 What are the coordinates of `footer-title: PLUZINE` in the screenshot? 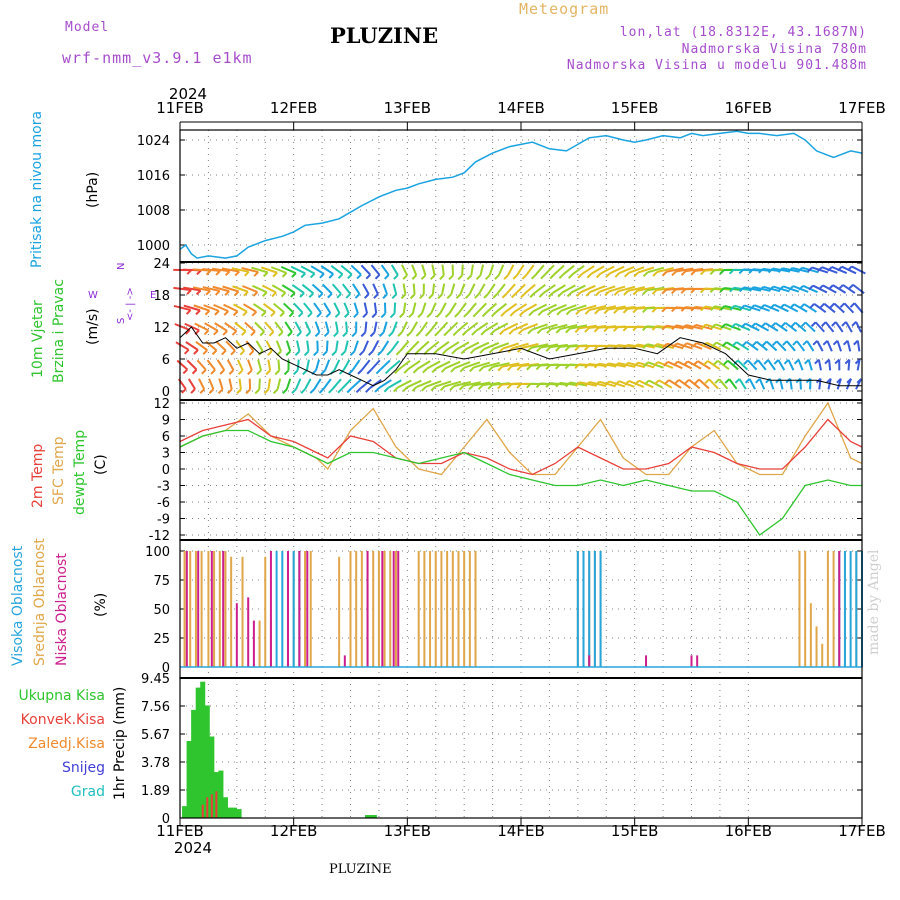 It's located at (360, 869).